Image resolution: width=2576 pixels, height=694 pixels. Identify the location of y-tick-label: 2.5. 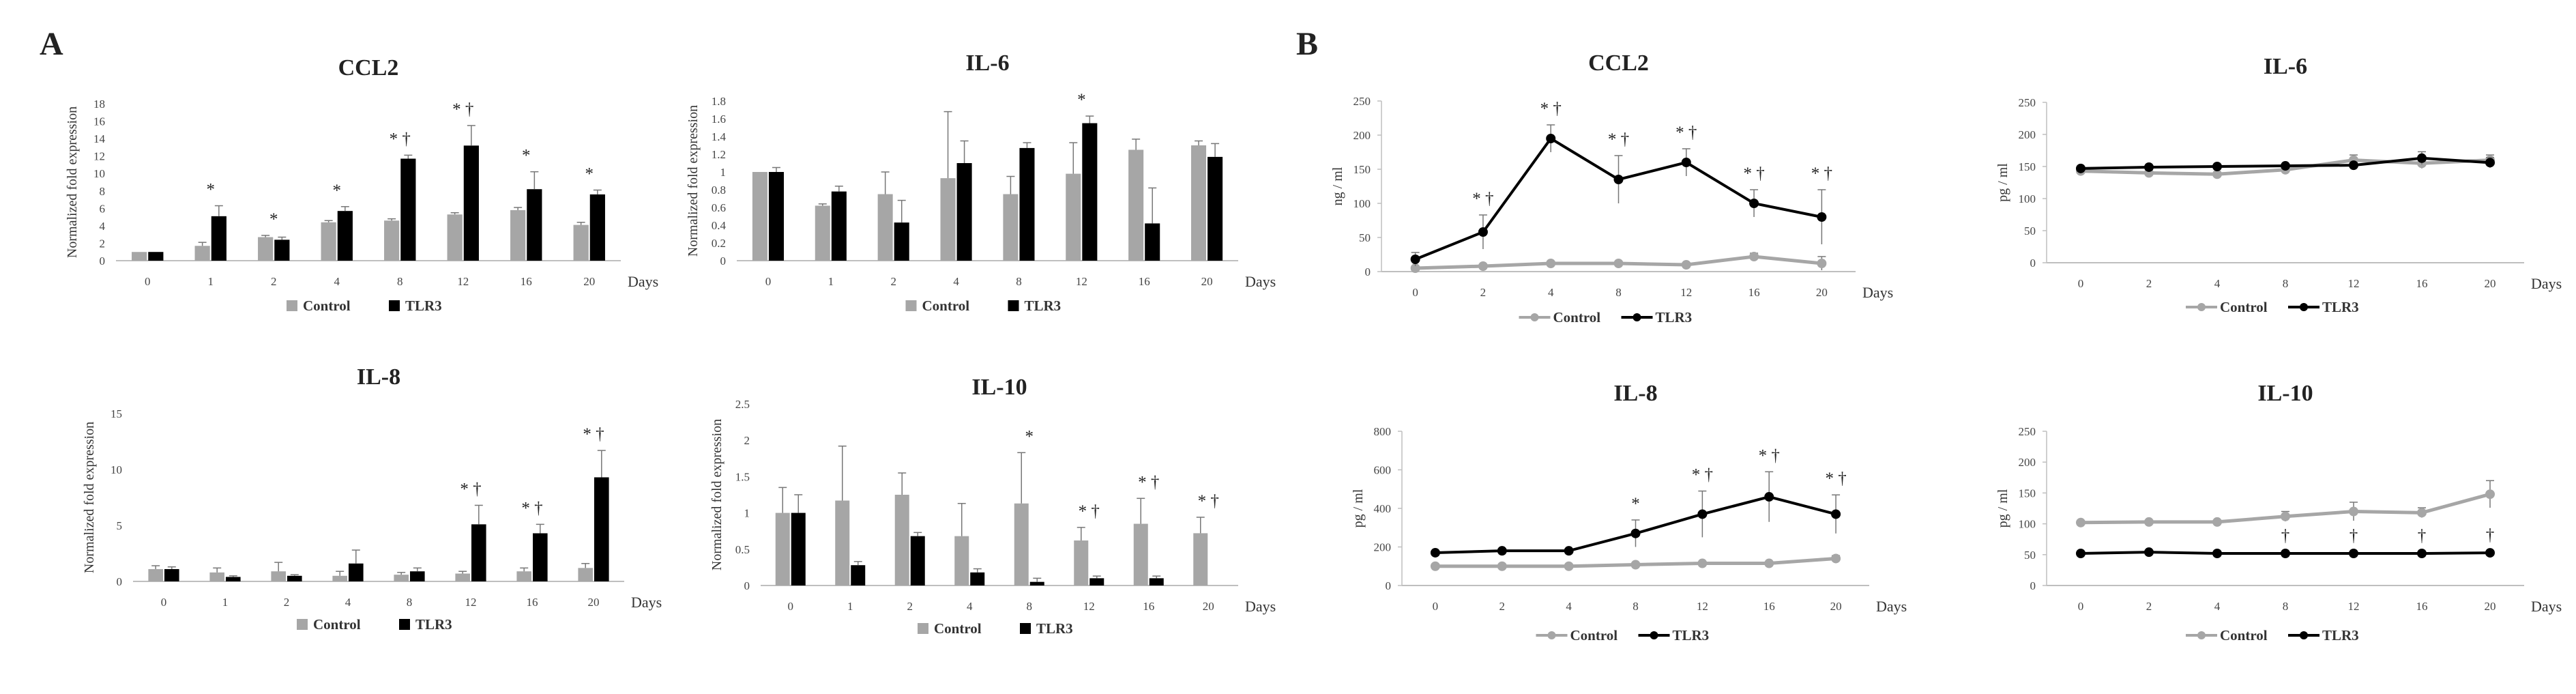
(743, 404).